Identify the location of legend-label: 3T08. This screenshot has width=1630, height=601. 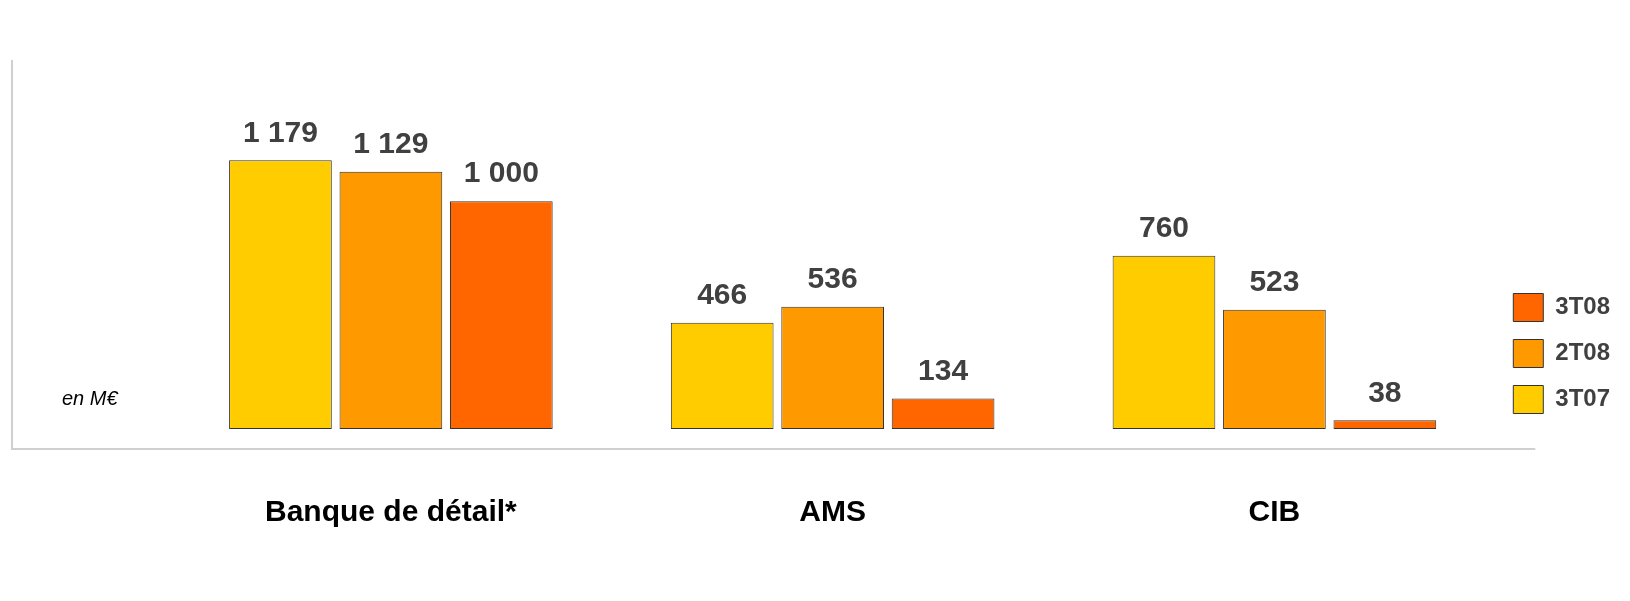
(1582, 306).